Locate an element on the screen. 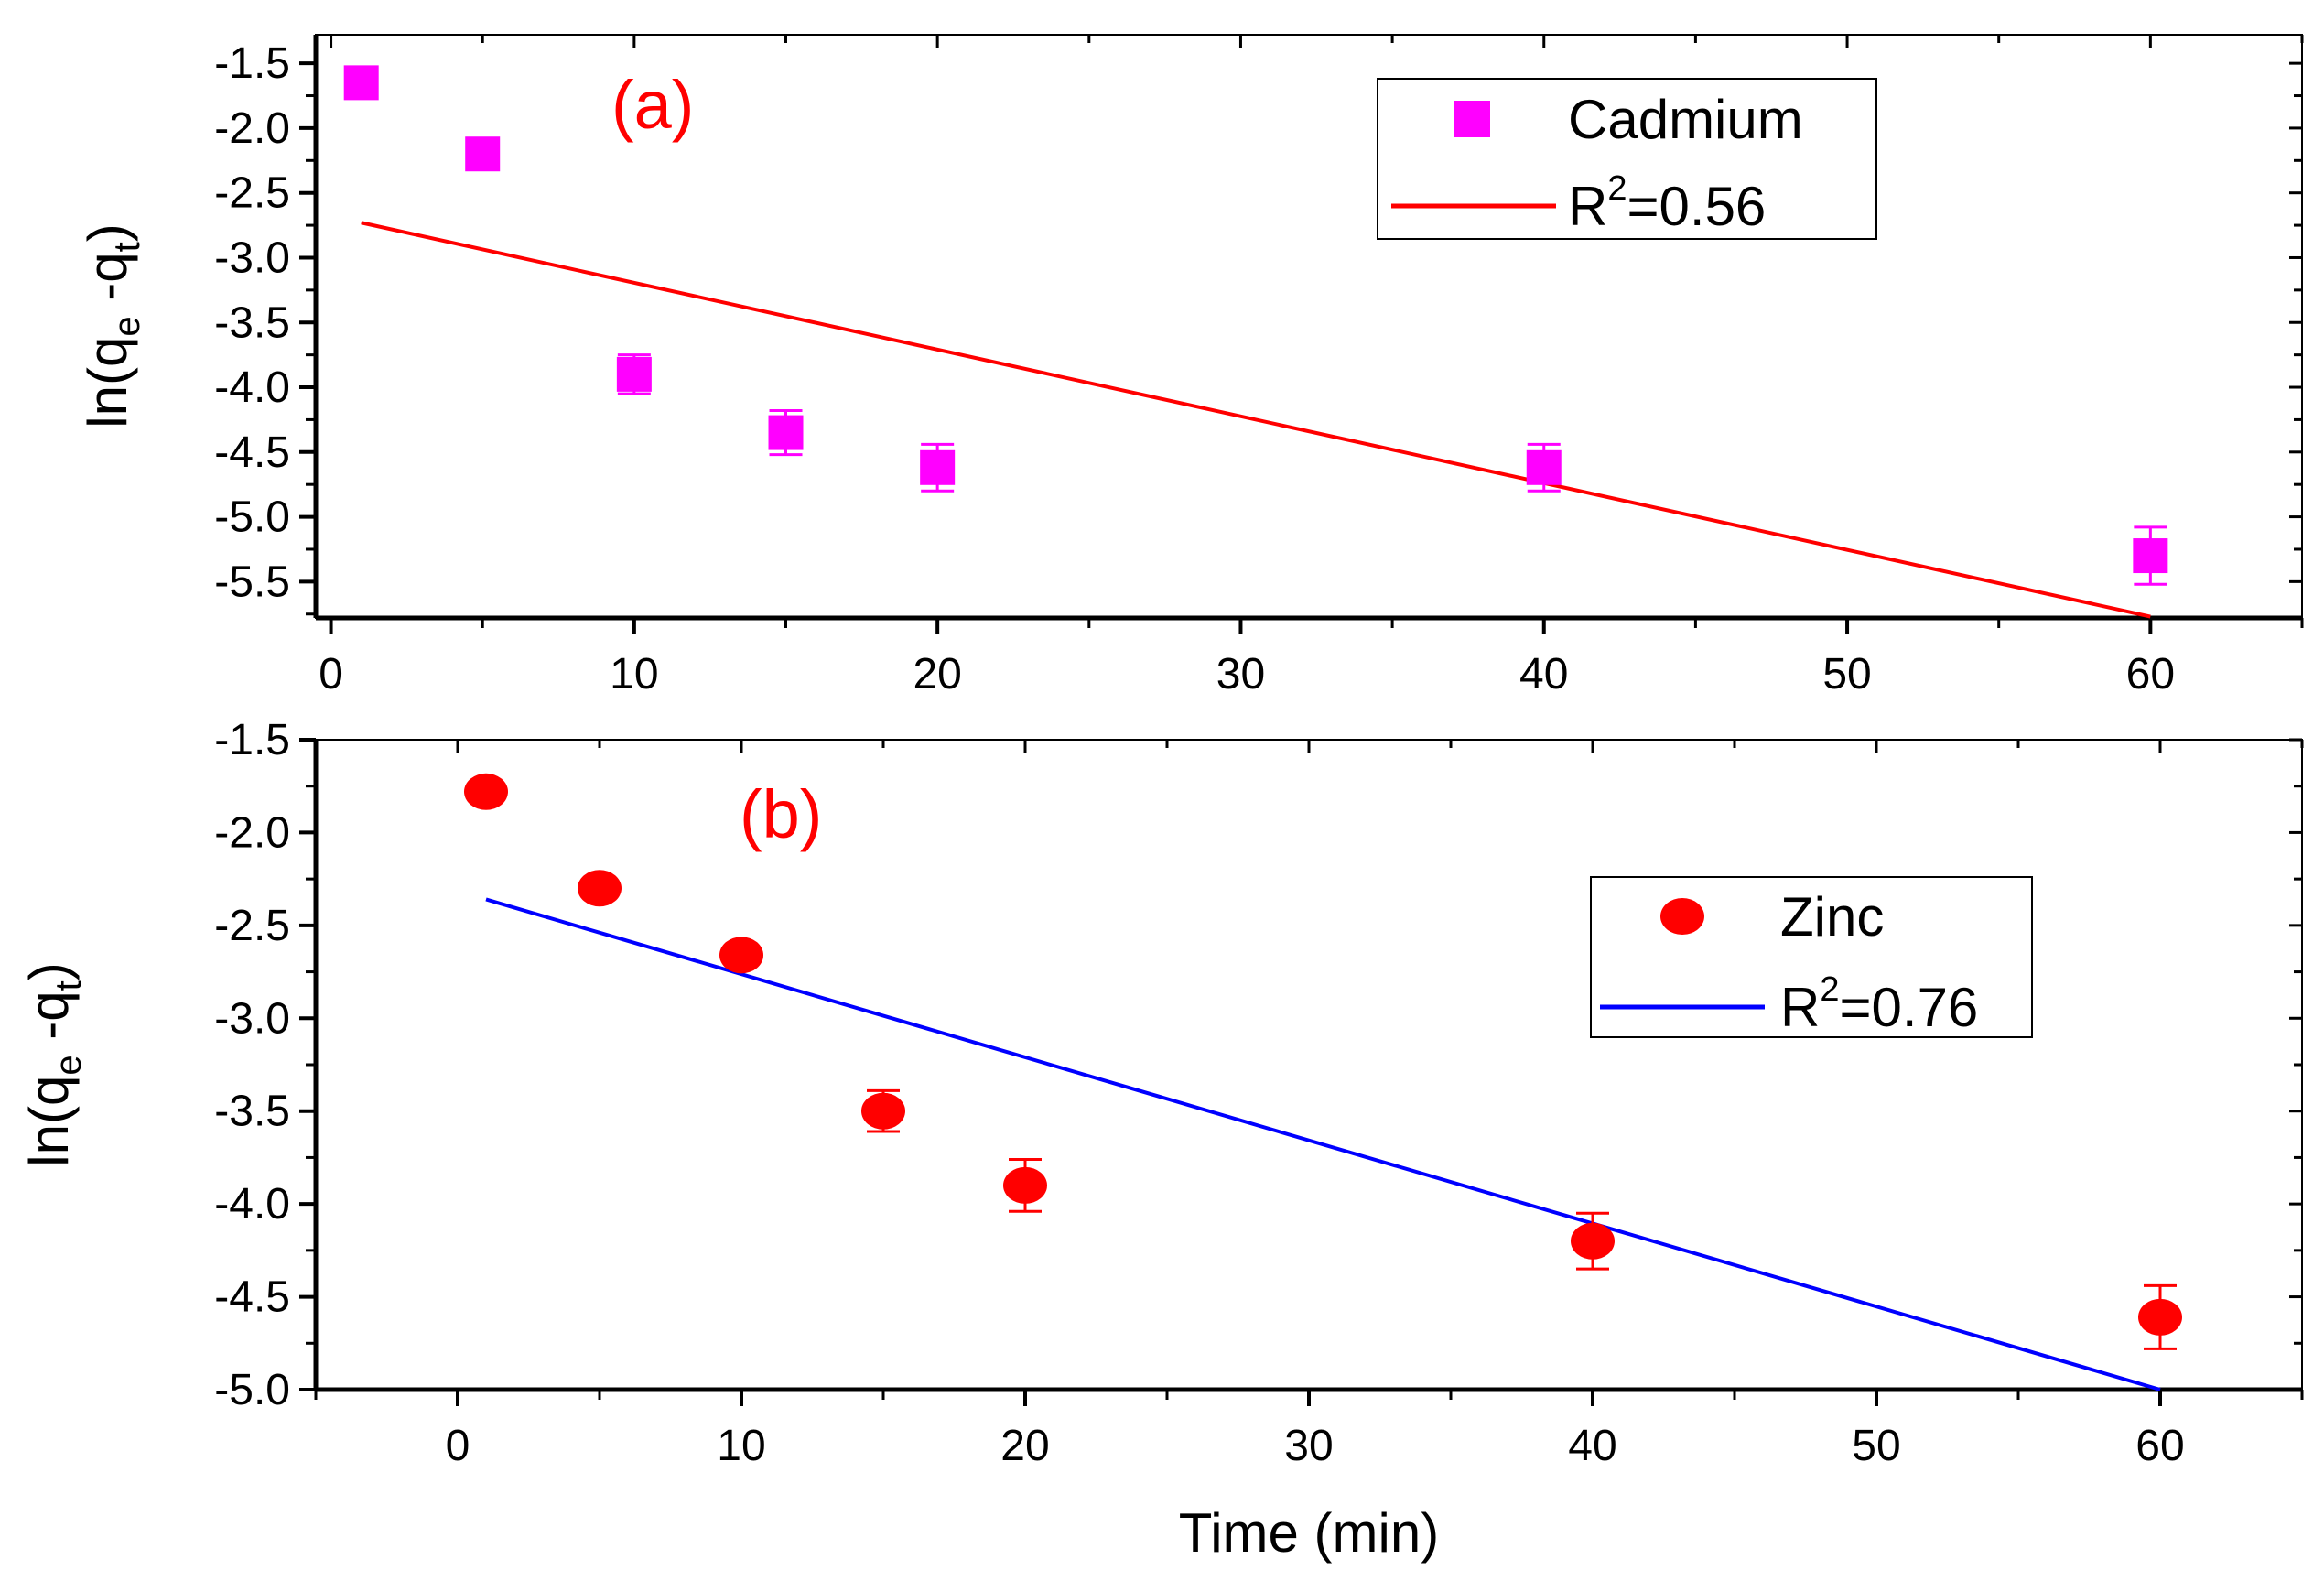 This screenshot has height=1570, width=2324. legend: Zinc R2=0.76 is located at coordinates (1811, 957).